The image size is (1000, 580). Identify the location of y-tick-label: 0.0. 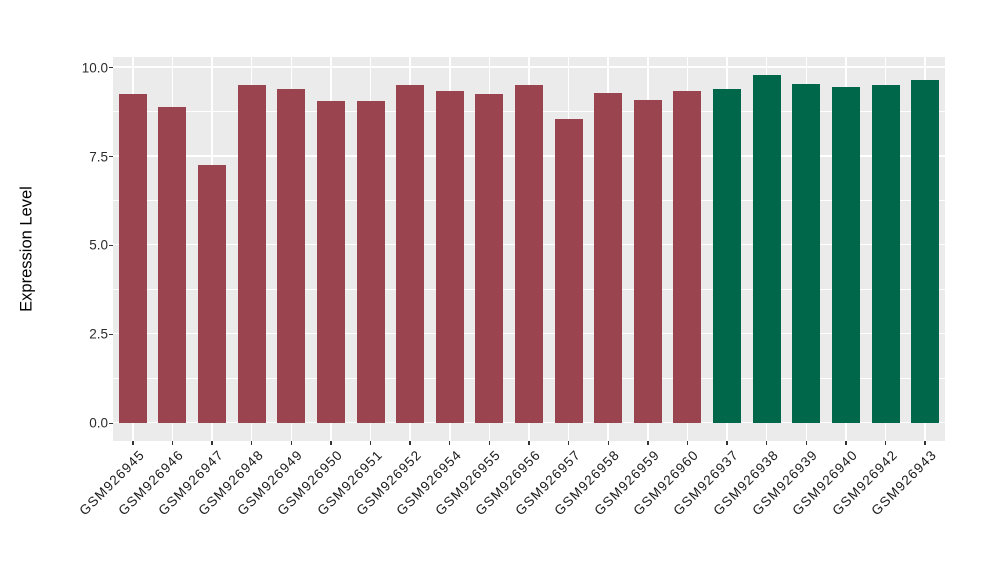
(98, 423).